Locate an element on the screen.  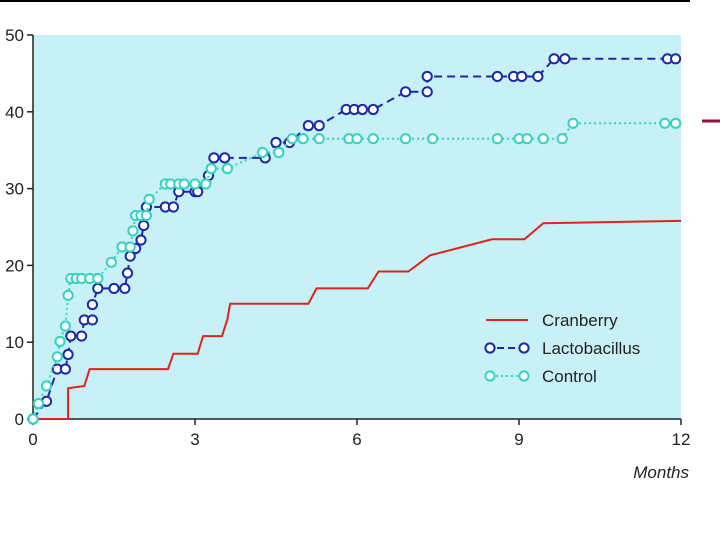
x-axis: 0 3 6 9 12 is located at coordinates (359, 433).